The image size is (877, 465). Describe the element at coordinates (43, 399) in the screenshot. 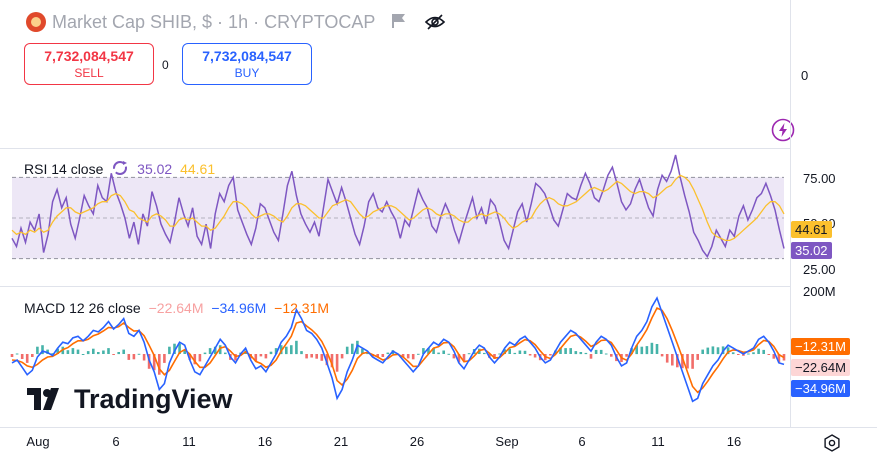

I see `tradingview-logo-icon` at that location.